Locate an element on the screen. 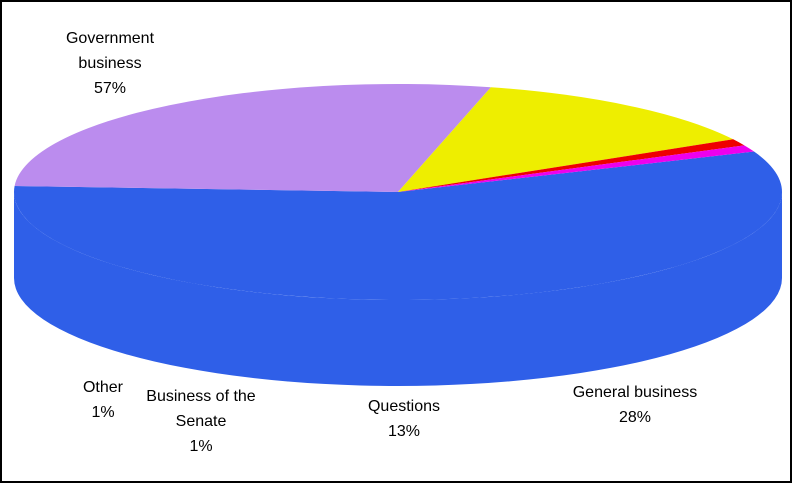 Image resolution: width=792 pixels, height=483 pixels. value-label: 28% is located at coordinates (635, 417).